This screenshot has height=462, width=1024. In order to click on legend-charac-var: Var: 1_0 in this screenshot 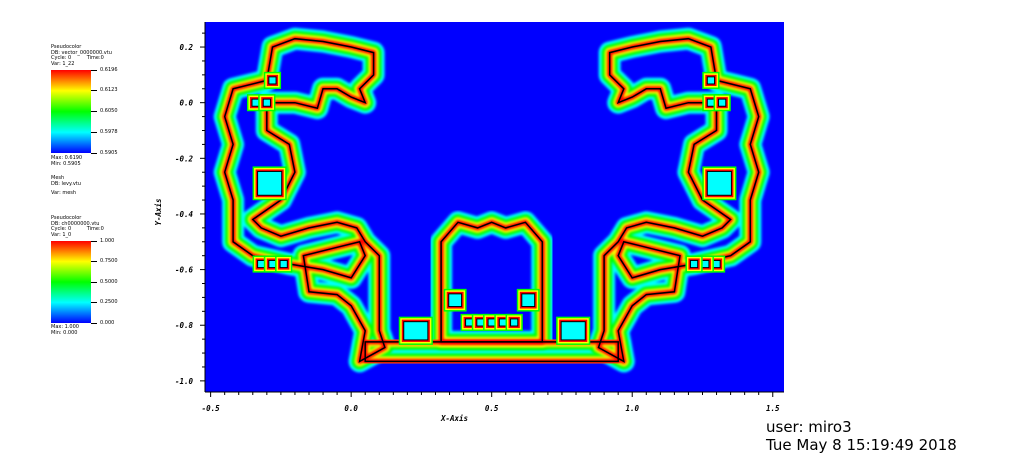, I will do `click(61, 234)`.